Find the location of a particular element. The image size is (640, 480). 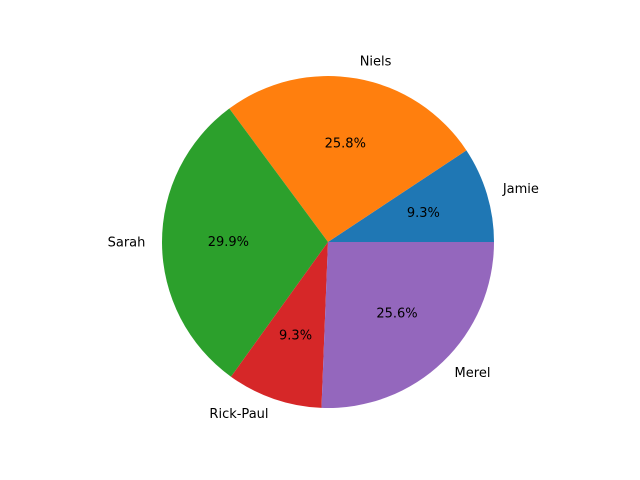

pie-category-label: Rick-Paul is located at coordinates (238, 414).